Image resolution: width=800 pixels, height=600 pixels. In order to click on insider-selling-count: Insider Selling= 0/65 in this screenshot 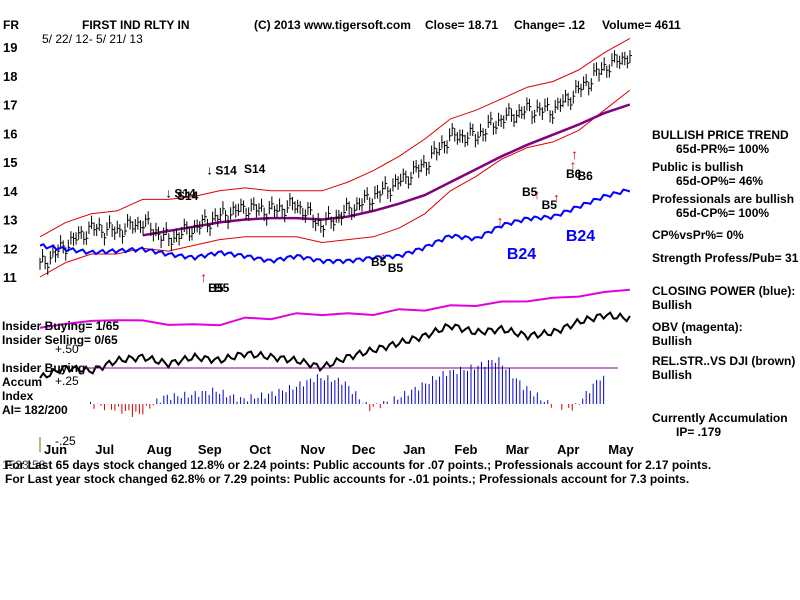, I will do `click(60, 340)`.